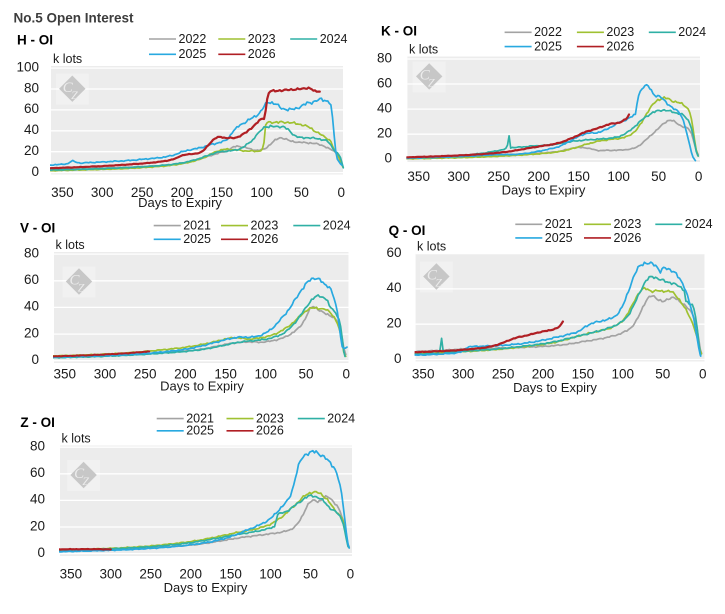 Image resolution: width=725 pixels, height=614 pixels. Describe the element at coordinates (35, 40) in the screenshot. I see `svg-text: H - OI` at that location.